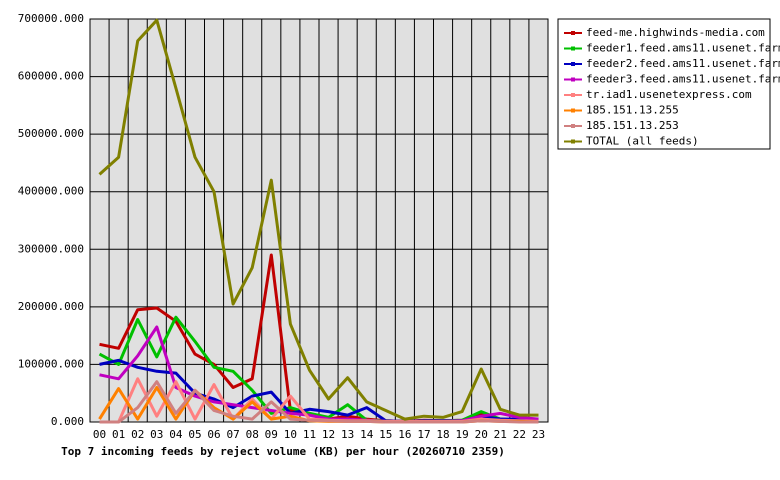  Describe the element at coordinates (156, 434) in the screenshot. I see `x-tick-label: 03` at that location.